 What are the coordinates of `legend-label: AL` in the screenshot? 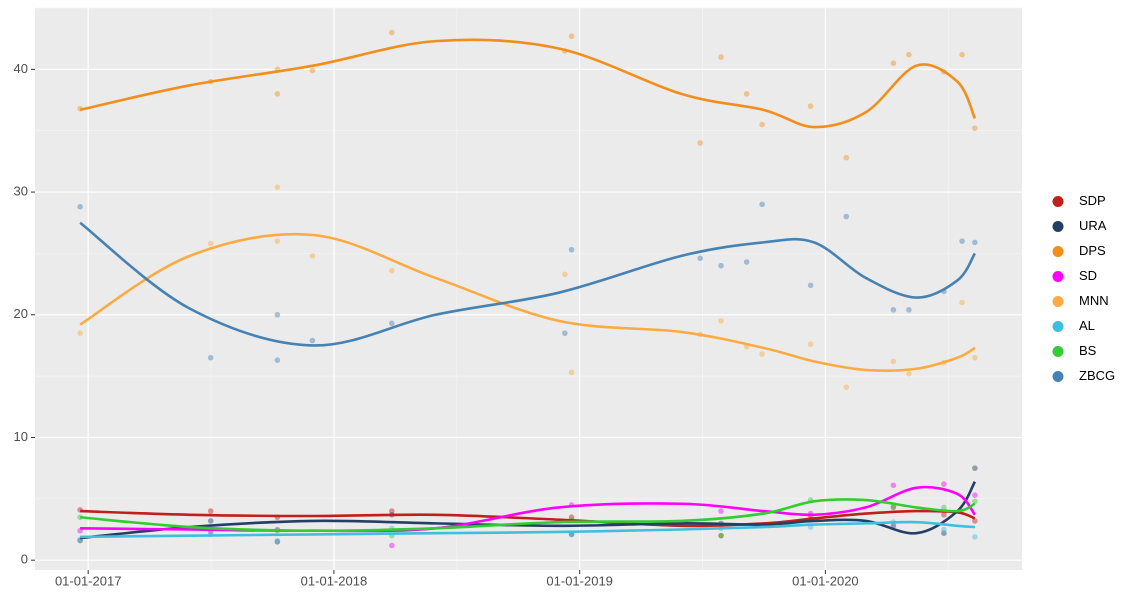 It's located at (1087, 325).